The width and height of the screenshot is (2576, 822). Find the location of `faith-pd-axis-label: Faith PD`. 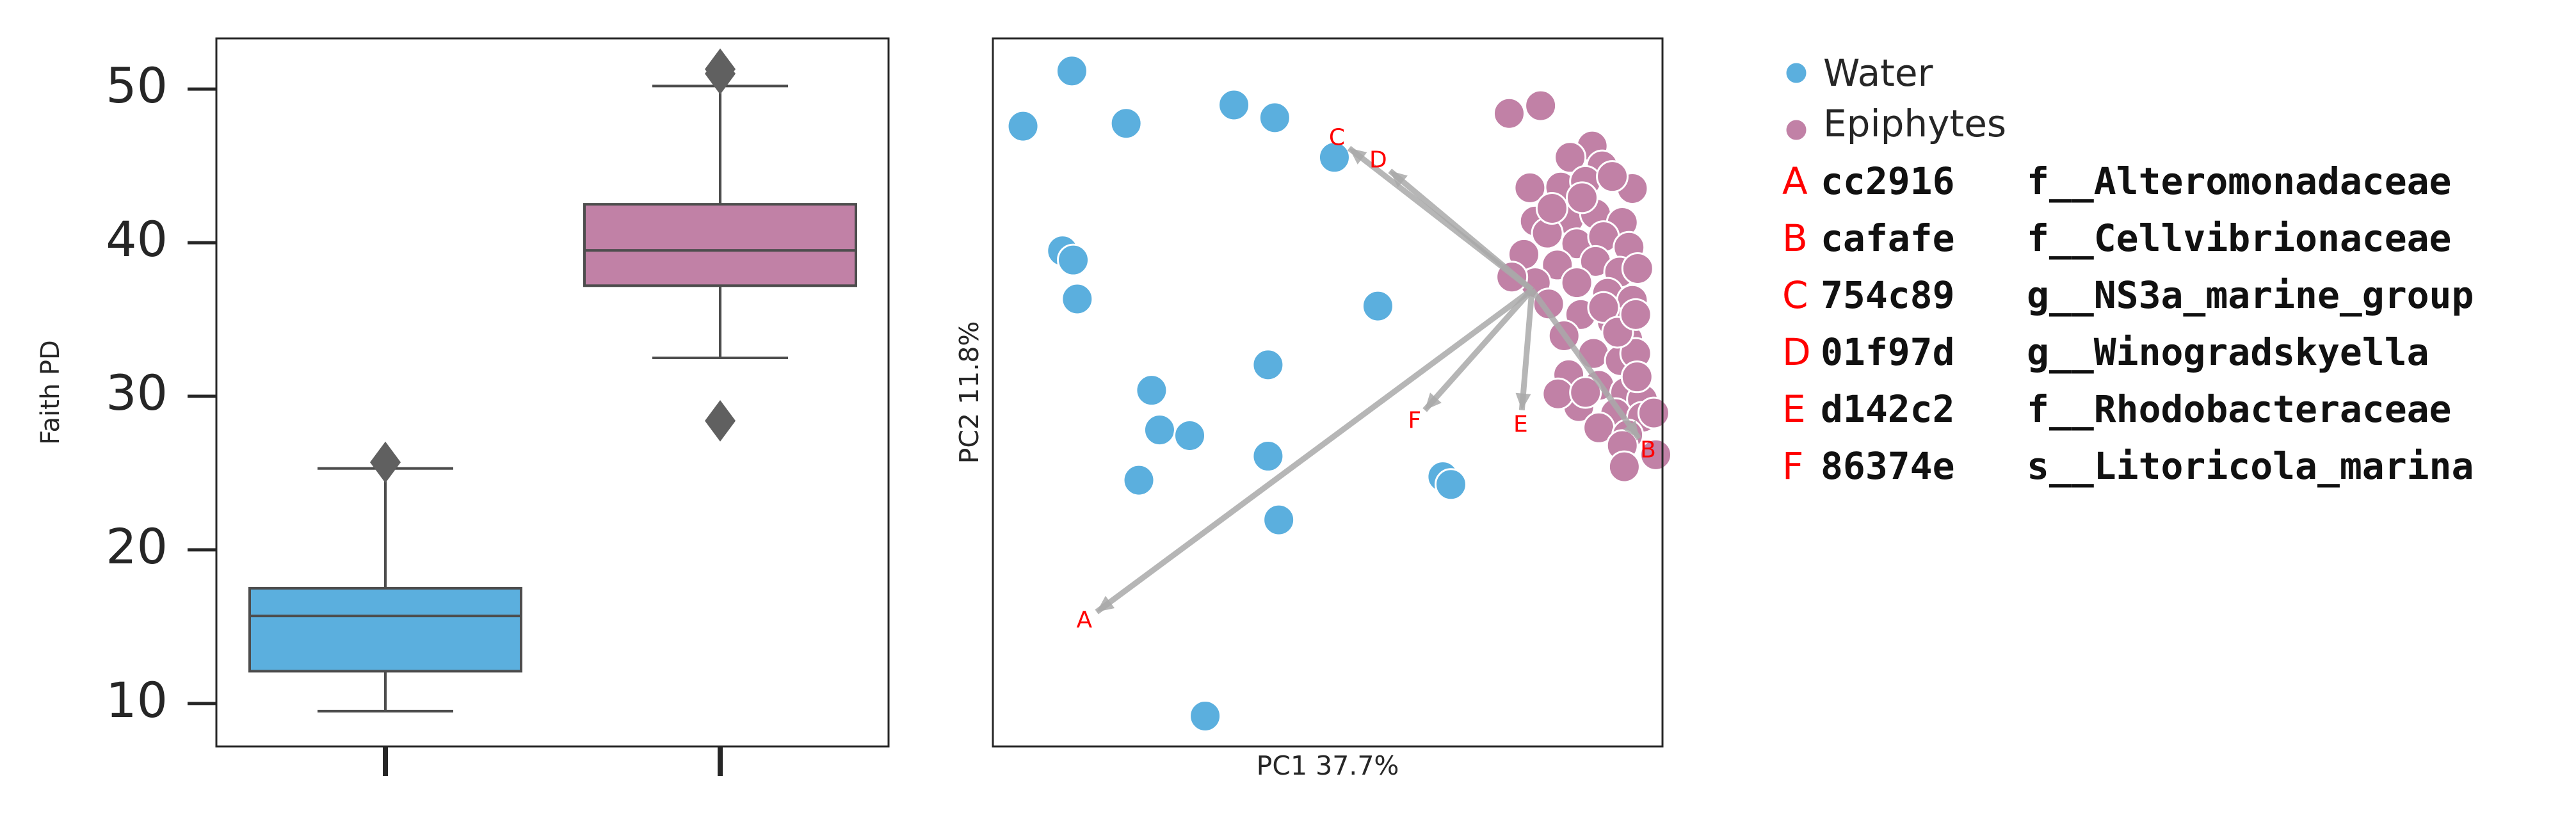

faith-pd-axis-label: Faith PD is located at coordinates (50, 393).